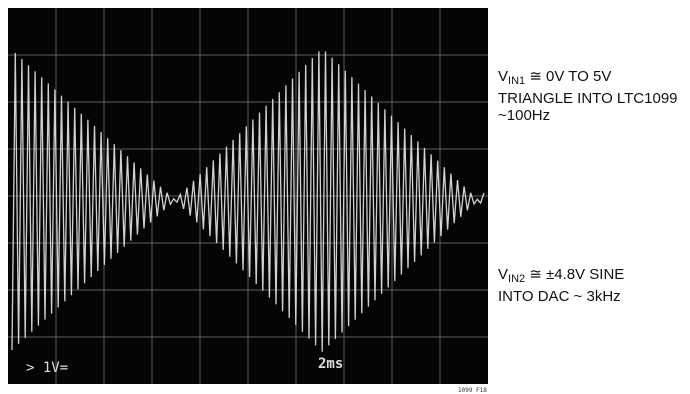 Image resolution: width=690 pixels, height=394 pixels. Describe the element at coordinates (524, 115) in the screenshot. I see `note-text: ~100Hz` at that location.